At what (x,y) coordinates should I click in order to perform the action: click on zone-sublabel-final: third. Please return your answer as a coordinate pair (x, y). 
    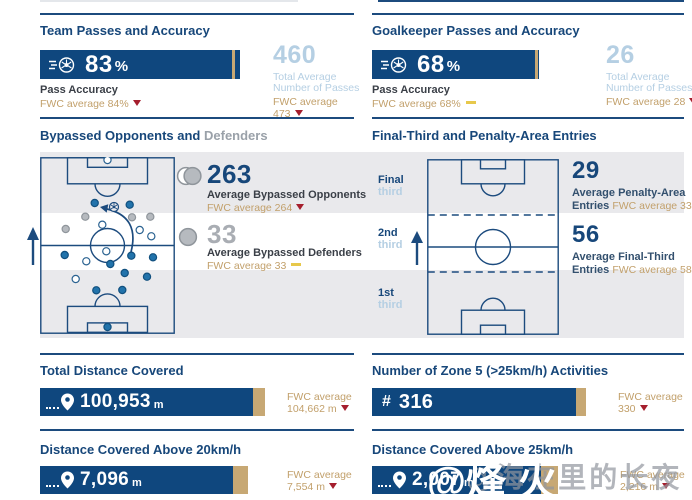
    Looking at the image, I should click on (390, 192).